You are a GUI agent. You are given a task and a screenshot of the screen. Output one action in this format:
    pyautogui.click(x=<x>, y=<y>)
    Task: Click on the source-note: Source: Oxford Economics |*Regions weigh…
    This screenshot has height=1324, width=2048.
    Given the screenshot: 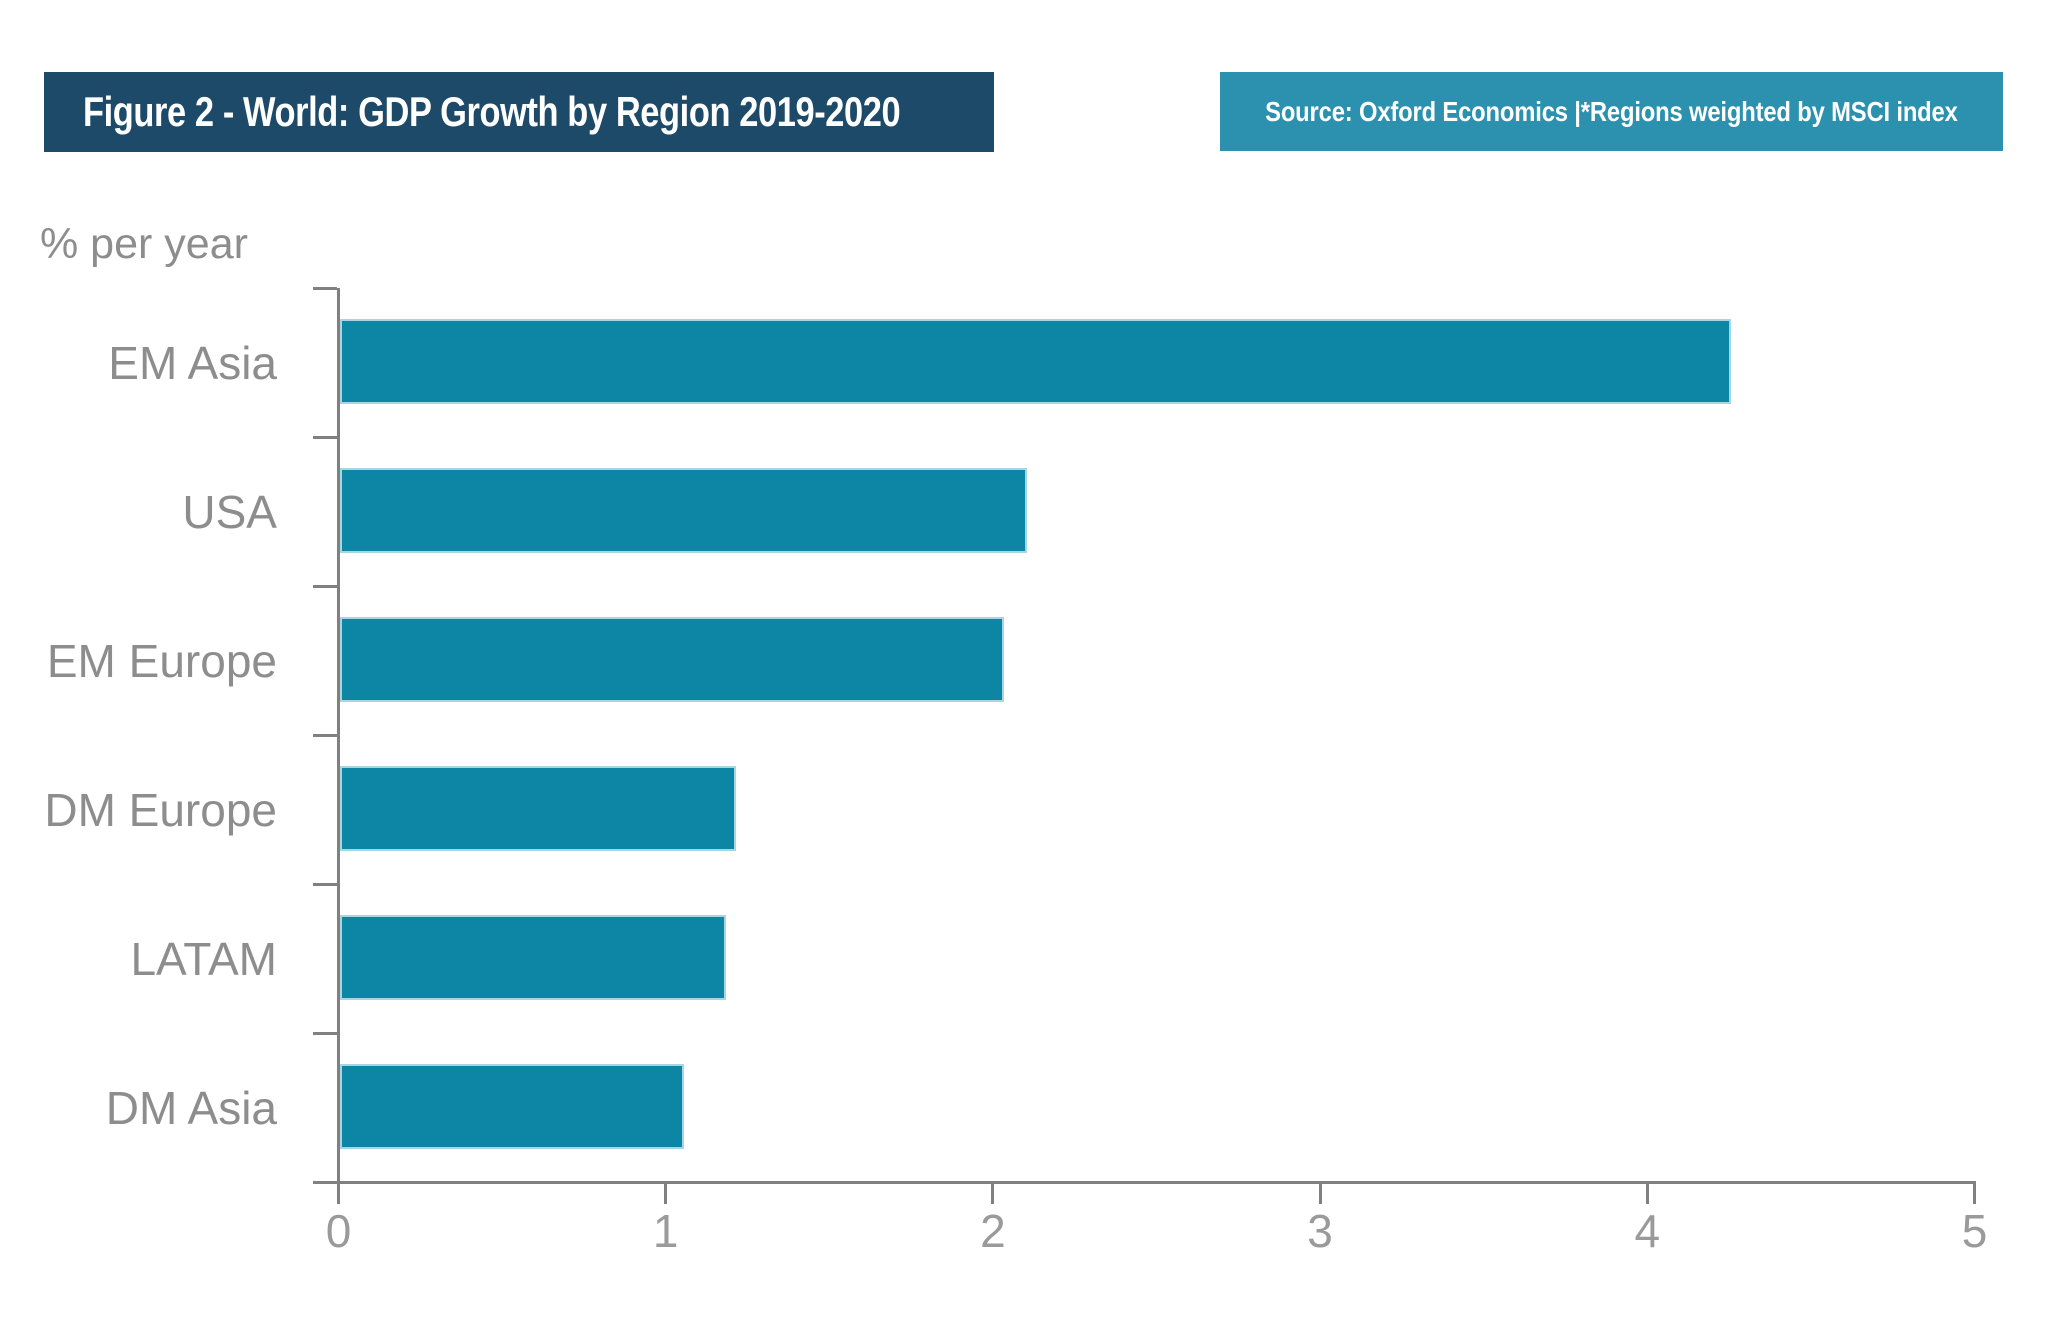 What is the action you would take?
    pyautogui.click(x=1611, y=111)
    